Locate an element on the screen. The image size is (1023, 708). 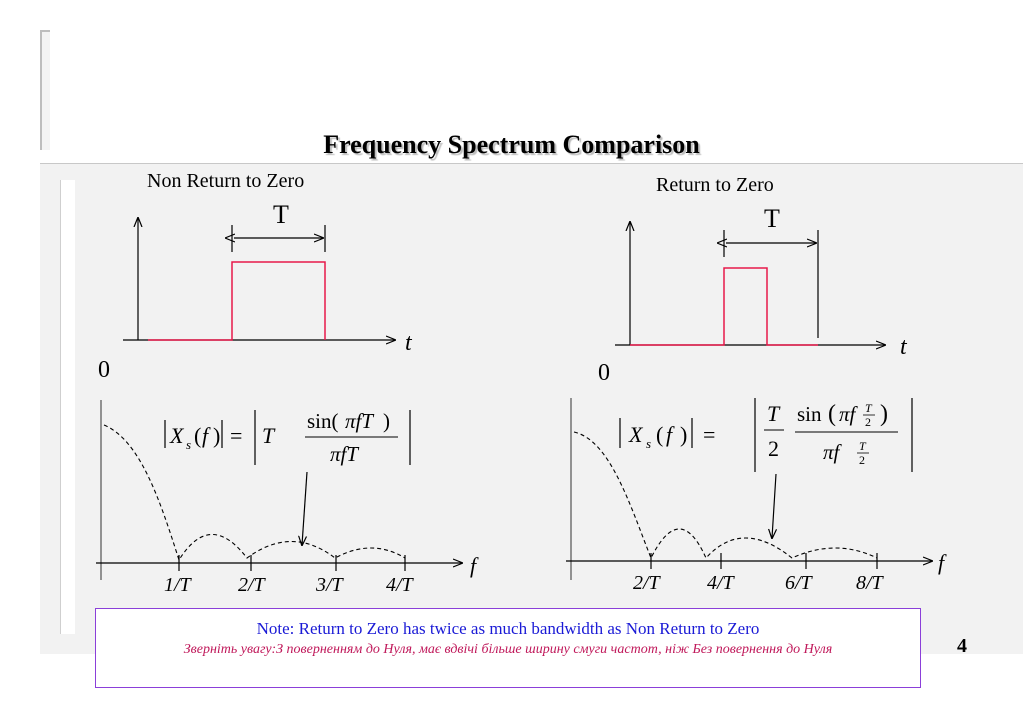
nrz-title: Non Return to Zero is located at coordinates (226, 181).